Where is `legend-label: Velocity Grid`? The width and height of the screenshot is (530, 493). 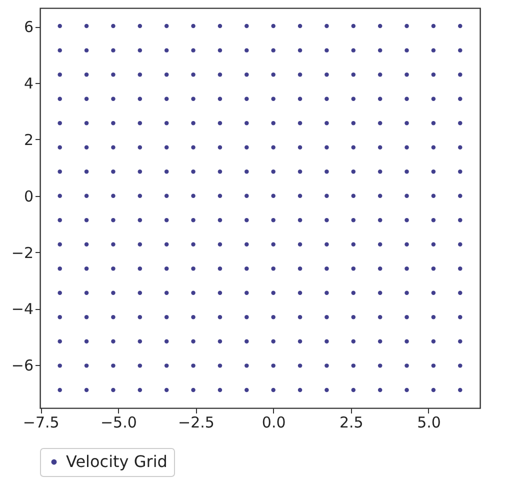
legend-label: Velocity Grid is located at coordinates (117, 461).